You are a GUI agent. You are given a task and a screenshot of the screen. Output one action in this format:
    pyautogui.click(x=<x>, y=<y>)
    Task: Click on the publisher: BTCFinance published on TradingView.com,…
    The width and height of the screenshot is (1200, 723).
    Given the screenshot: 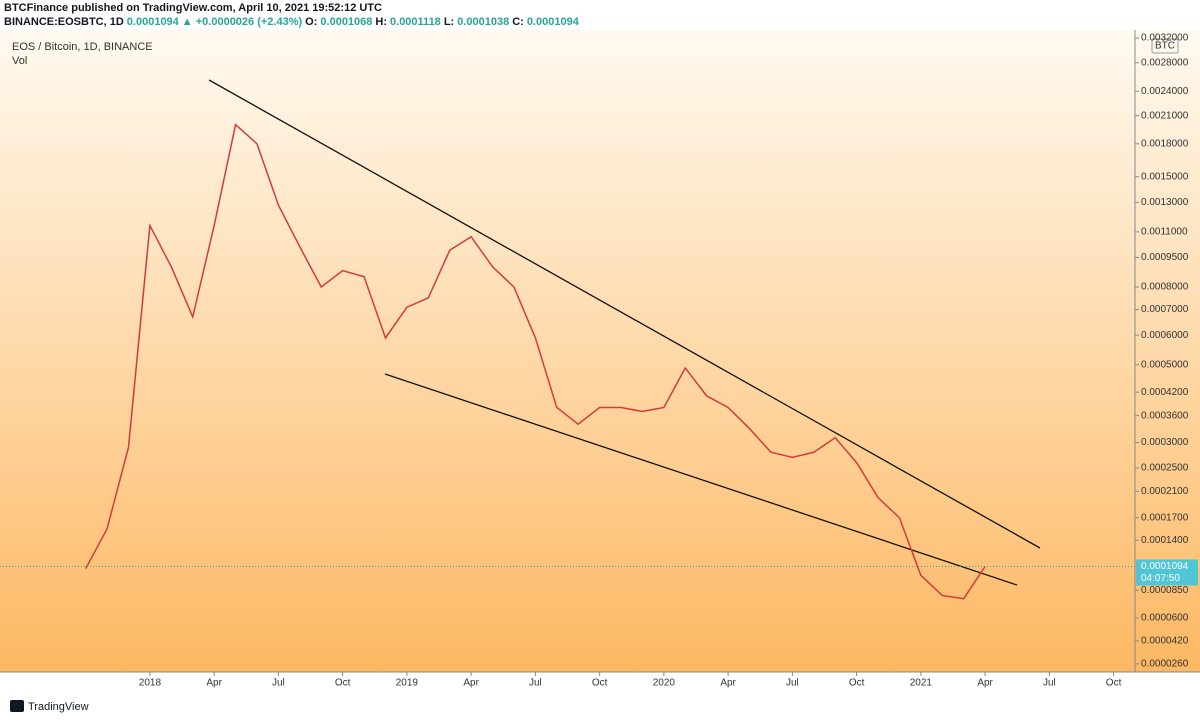 What is the action you would take?
    pyautogui.click(x=193, y=8)
    